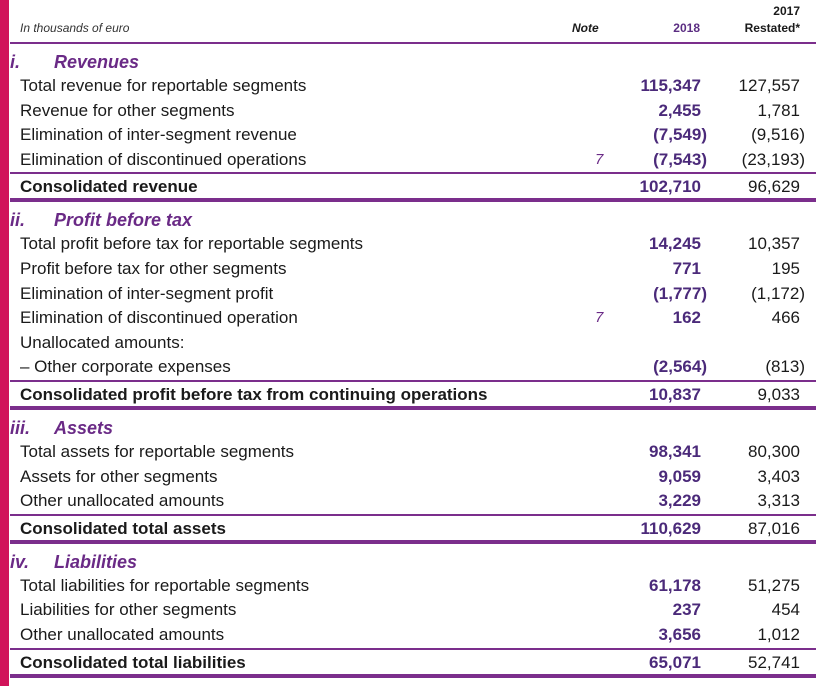 This screenshot has width=816, height=686. Describe the element at coordinates (680, 135) in the screenshot. I see `value-2018: (7,549)` at that location.